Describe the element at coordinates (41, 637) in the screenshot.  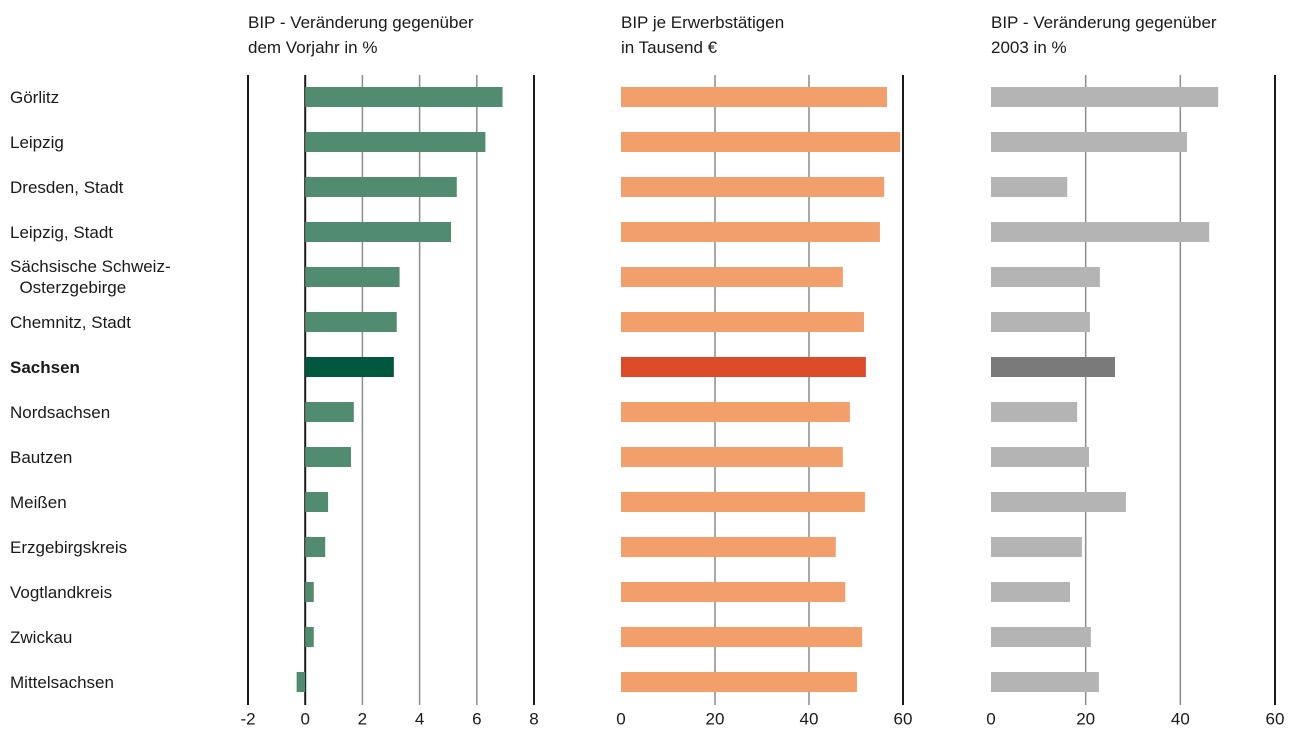
I see `category-label: Zwickau` at that location.